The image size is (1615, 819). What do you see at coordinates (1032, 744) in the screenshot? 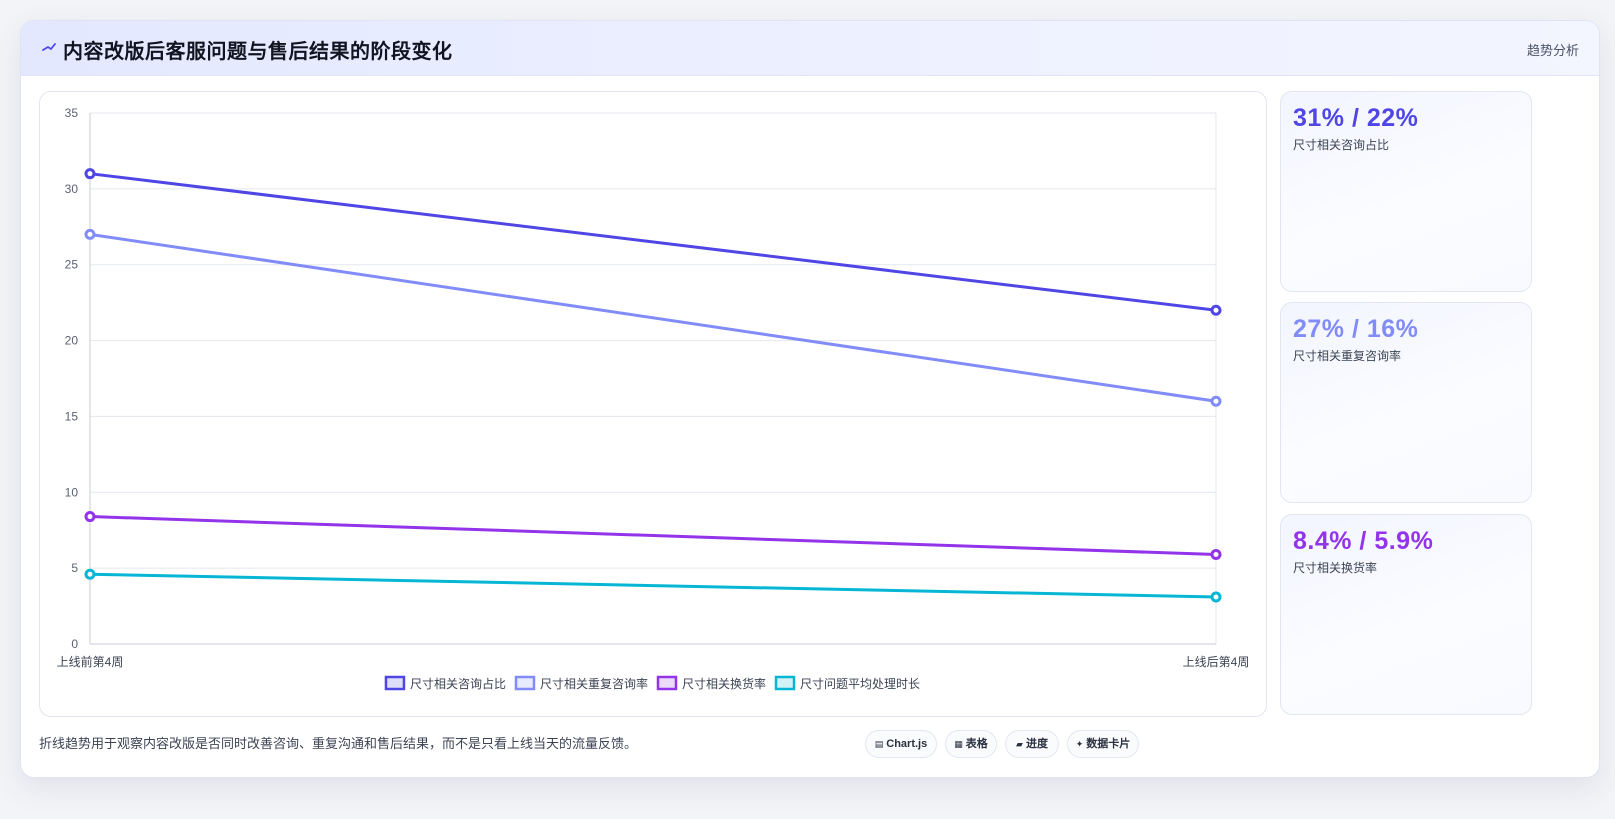
I see `pill-progress: ▰ 进度` at bounding box center [1032, 744].